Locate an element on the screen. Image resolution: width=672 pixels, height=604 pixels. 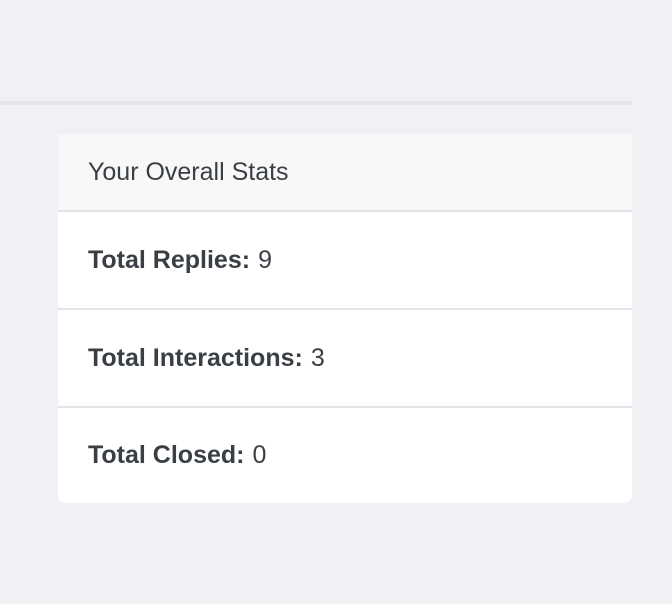
stat-value: 3 is located at coordinates (317, 357).